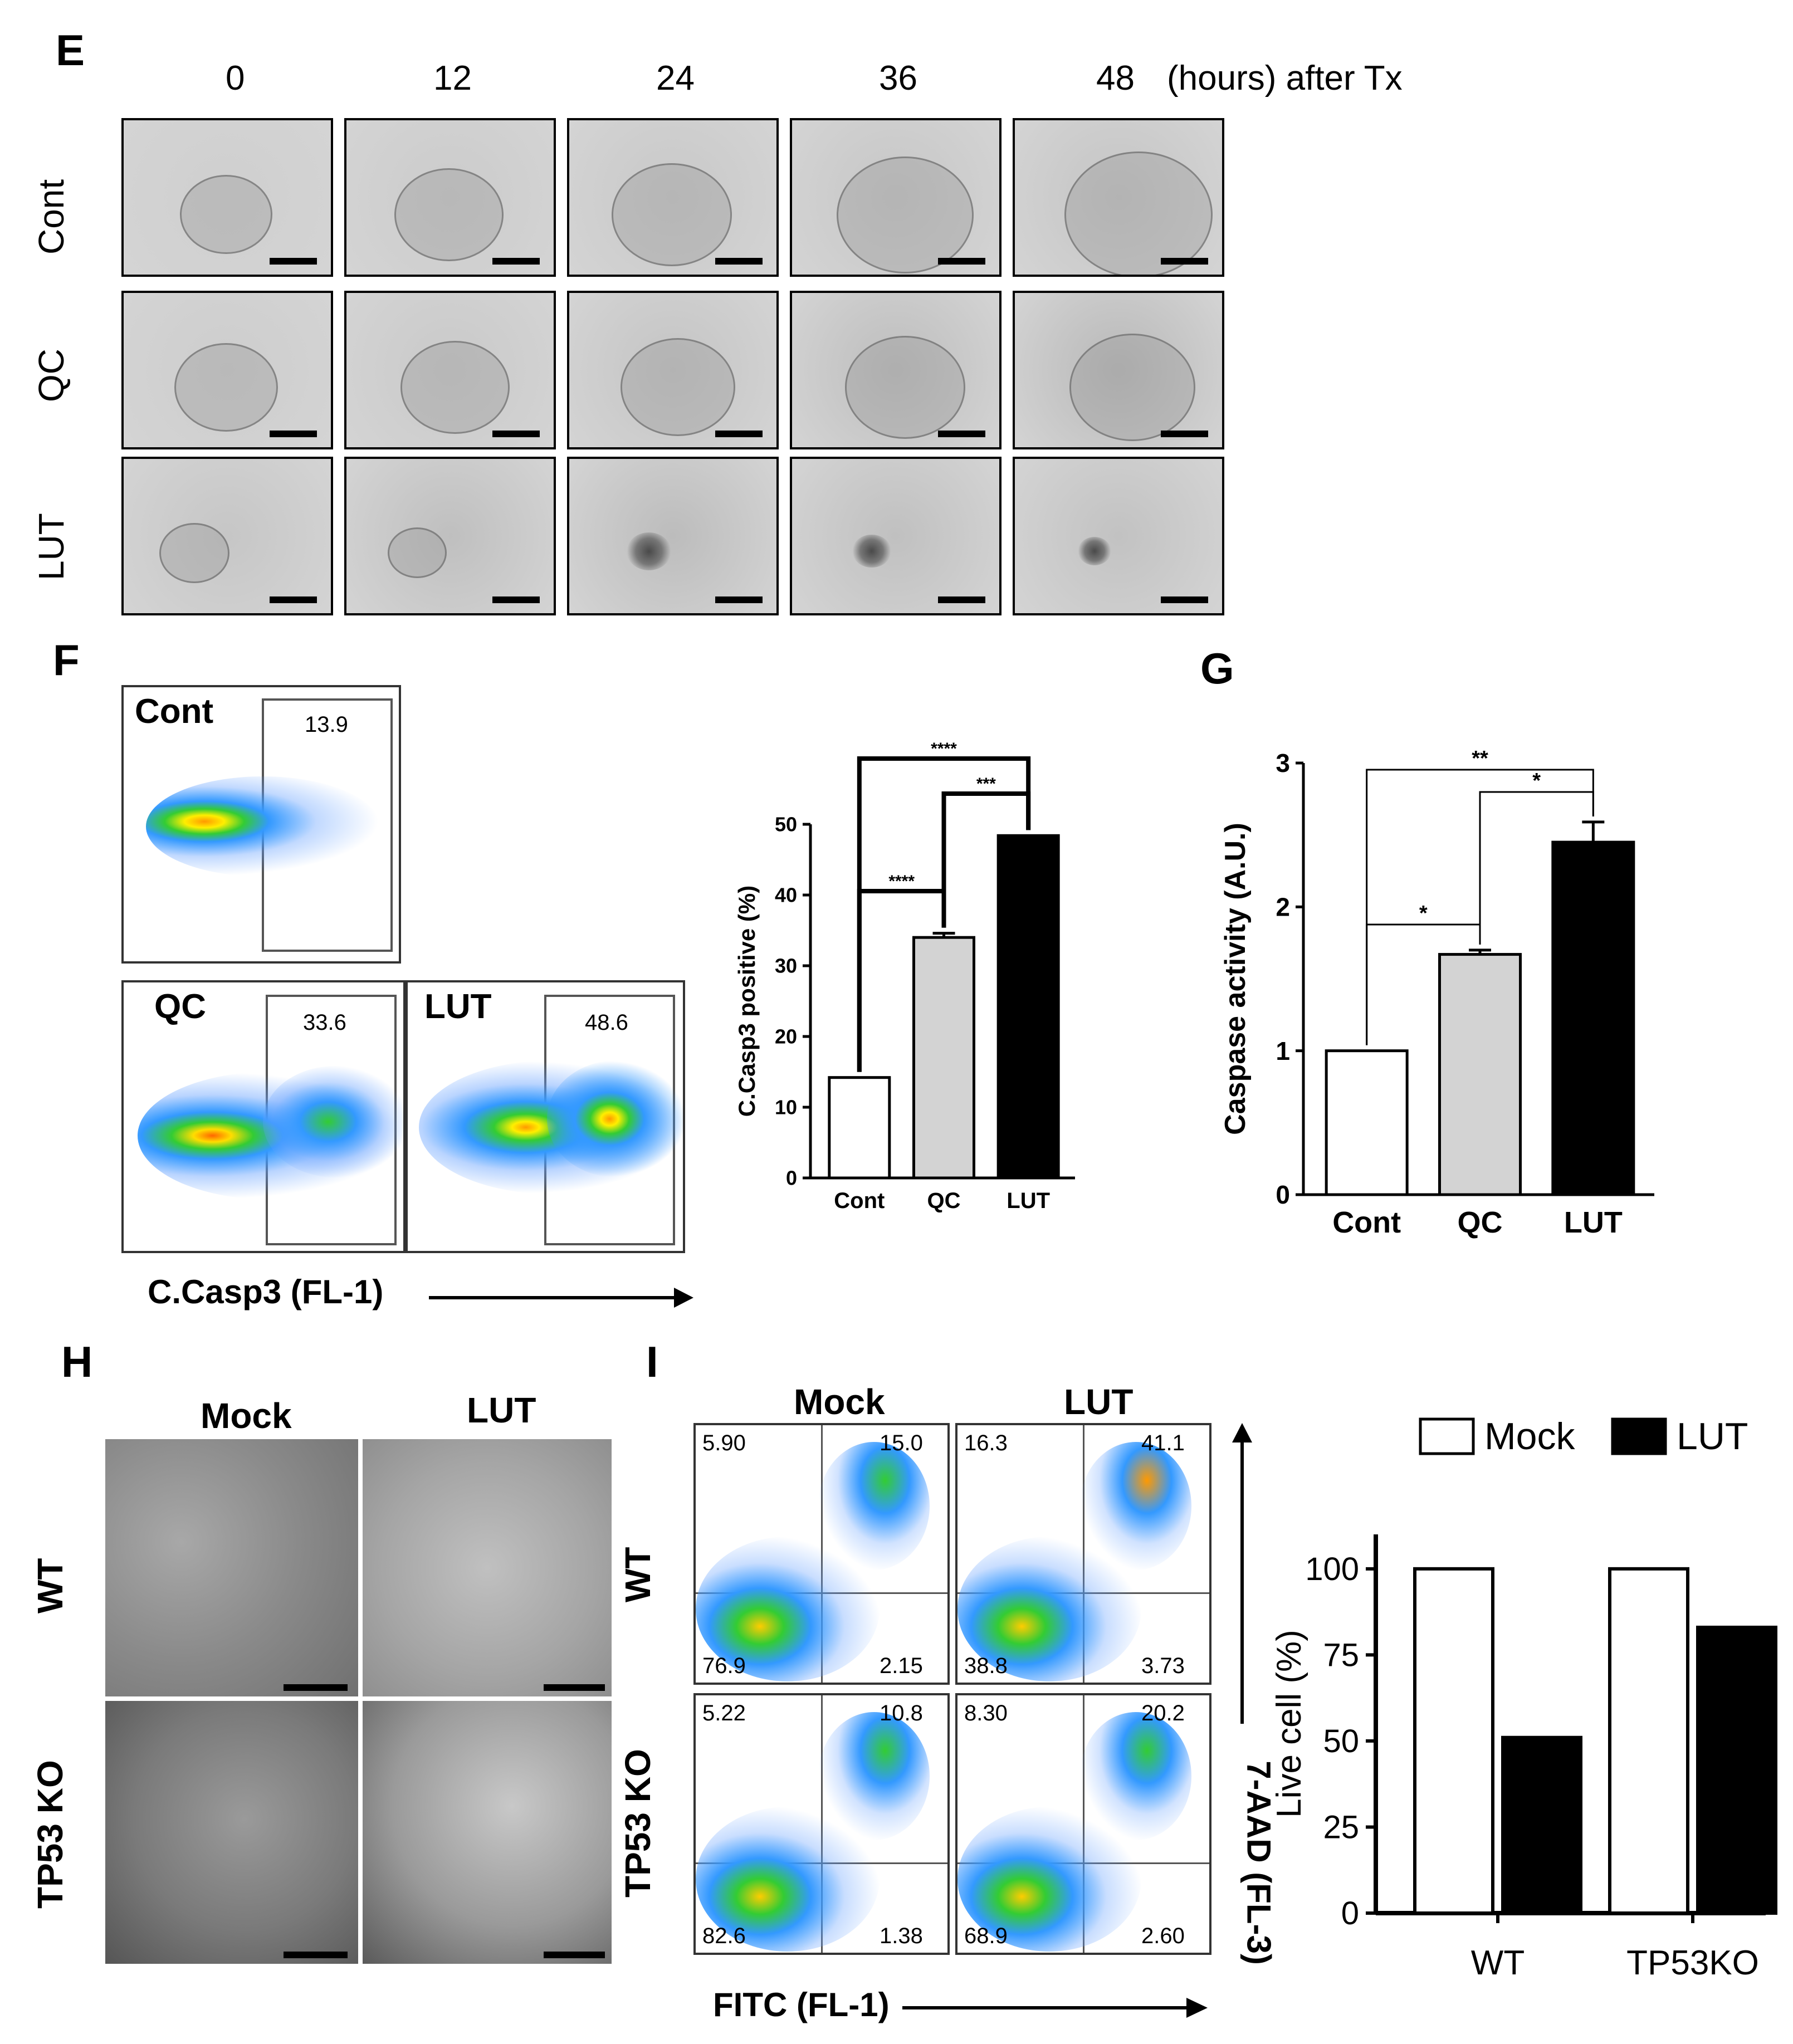  What do you see at coordinates (944, 749) in the screenshot?
I see `significance-label: ****` at bounding box center [944, 749].